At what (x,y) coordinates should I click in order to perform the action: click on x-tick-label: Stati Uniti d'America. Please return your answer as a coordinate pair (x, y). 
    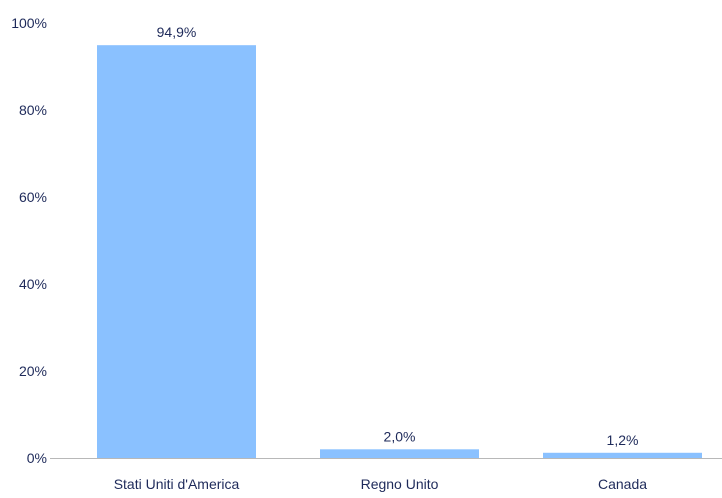
    Looking at the image, I should click on (177, 484).